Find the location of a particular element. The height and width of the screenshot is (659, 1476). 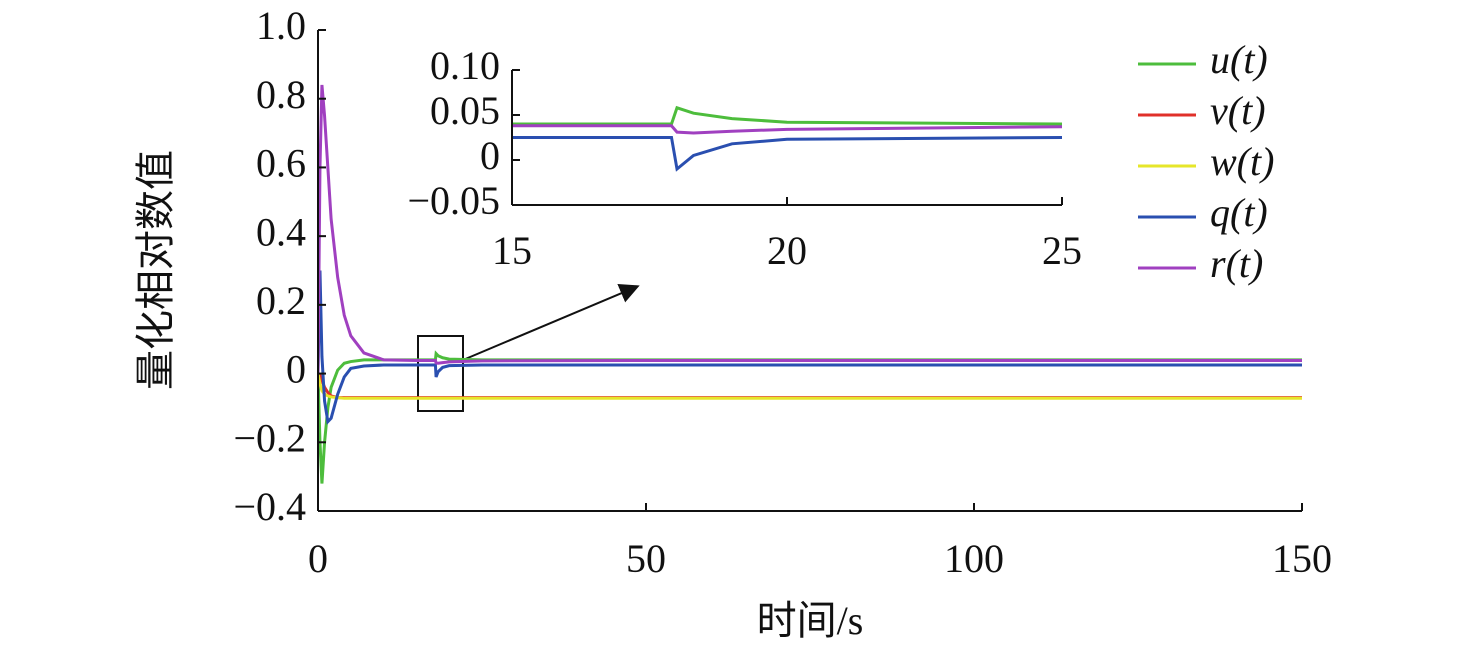

inset-plot is located at coordinates (787, 138).